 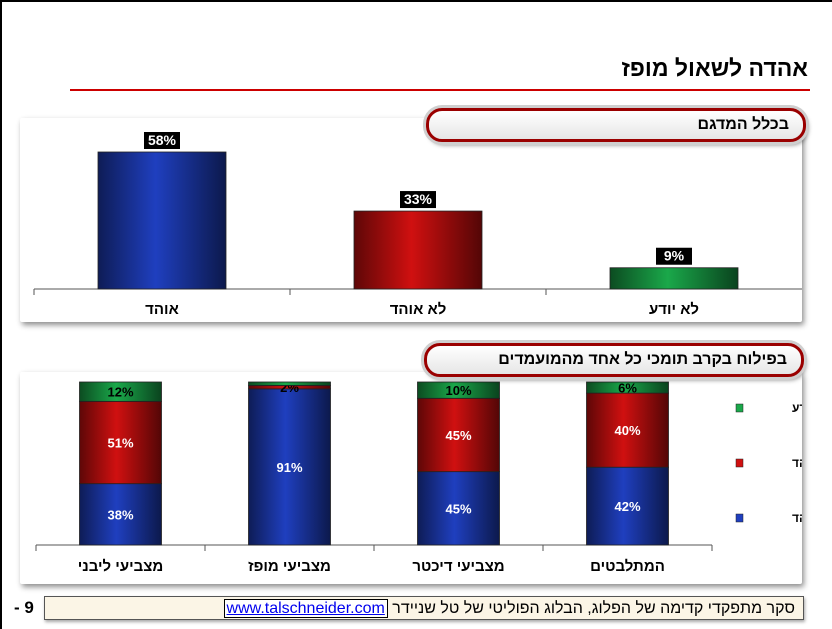 What do you see at coordinates (120, 514) in the screenshot?
I see `segment-label: 38%` at bounding box center [120, 514].